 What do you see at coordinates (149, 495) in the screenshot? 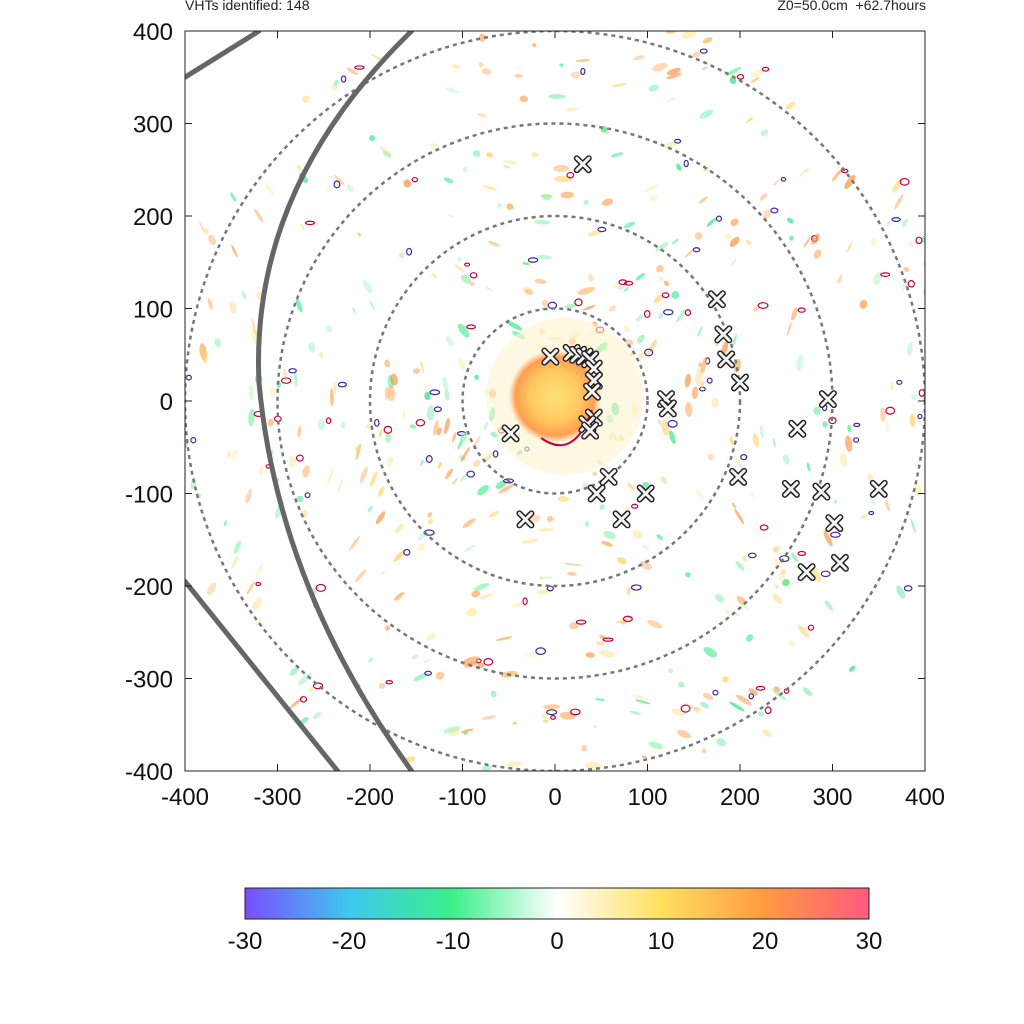
I see `y-tick-label: -100` at bounding box center [149, 495].